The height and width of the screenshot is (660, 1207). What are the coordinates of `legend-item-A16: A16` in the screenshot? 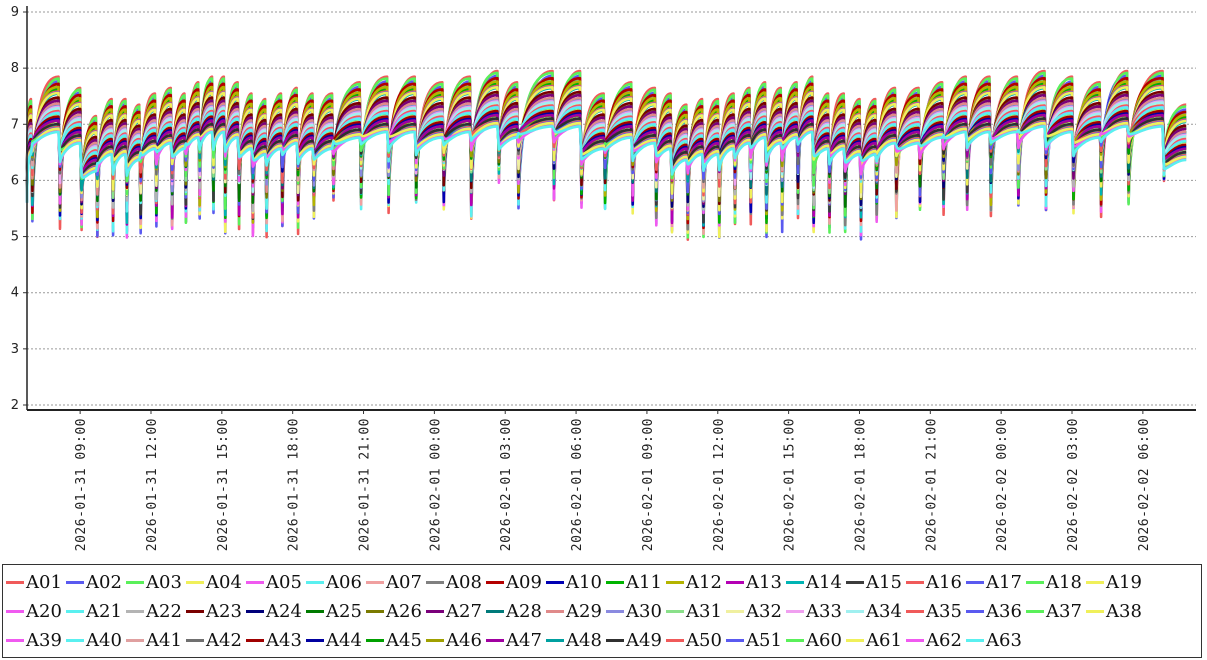 It's located at (936, 582).